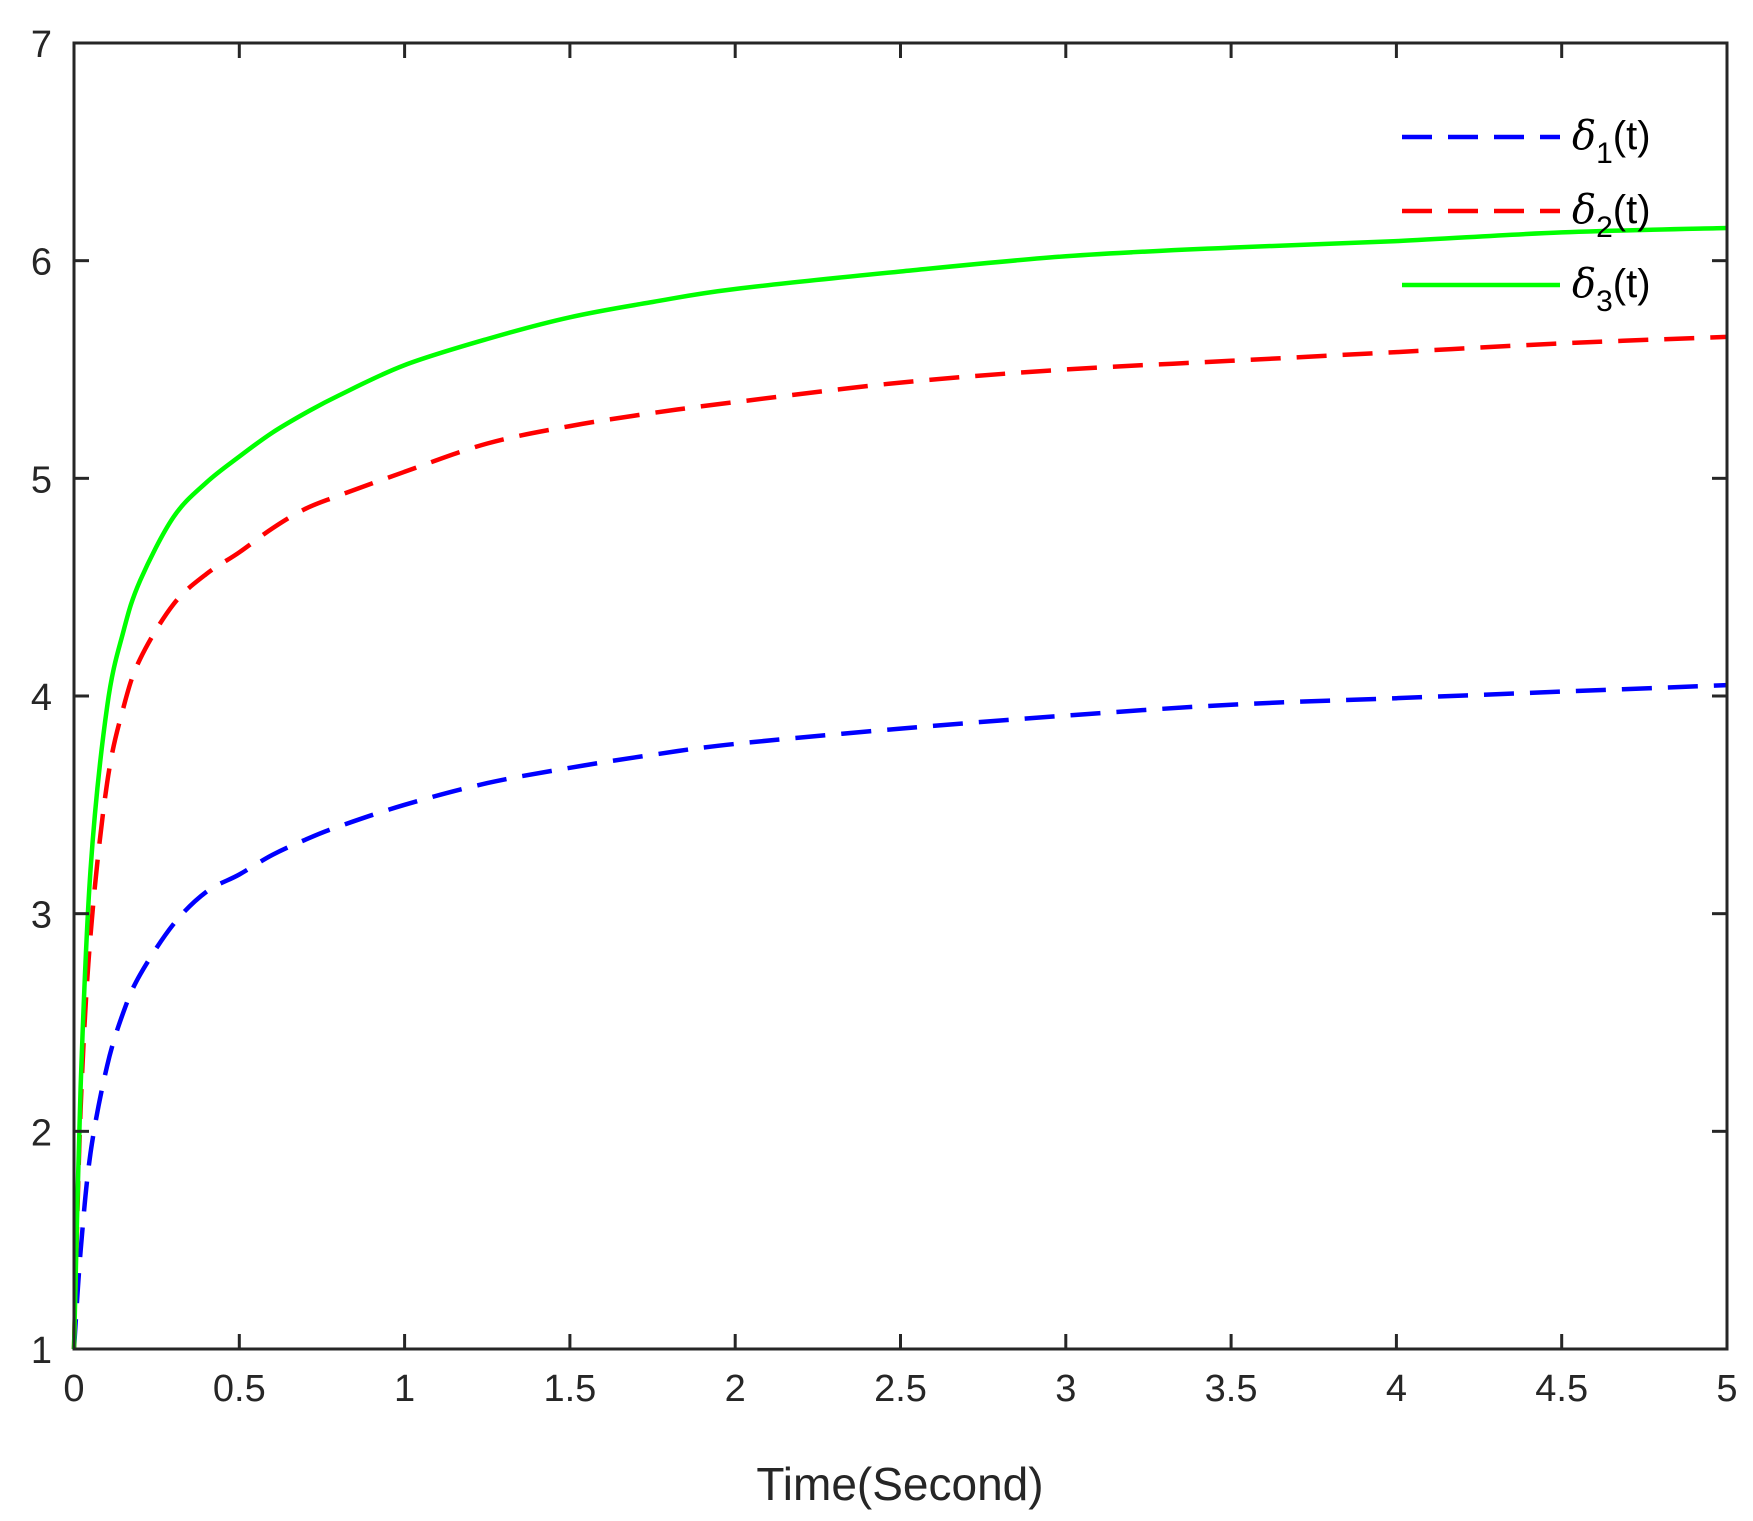 The image size is (1753, 1521). Describe the element at coordinates (1231, 1389) in the screenshot. I see `x-tick-label: 3.5` at that location.